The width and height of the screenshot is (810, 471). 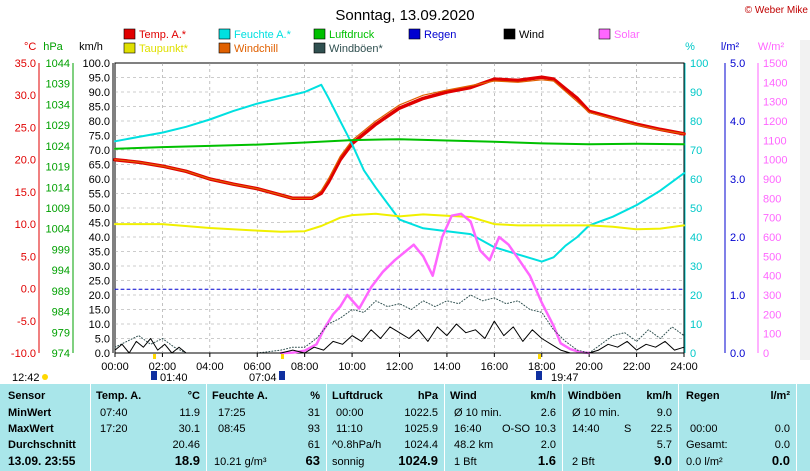 I want to click on legend-label: Temp. A.*, so click(x=163, y=35).